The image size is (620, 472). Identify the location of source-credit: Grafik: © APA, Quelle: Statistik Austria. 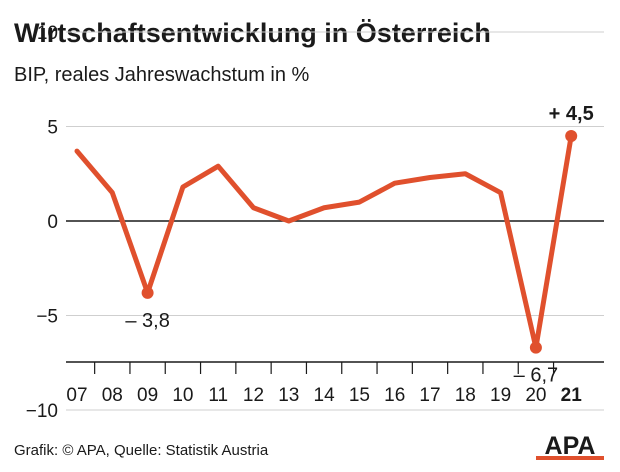
(141, 450).